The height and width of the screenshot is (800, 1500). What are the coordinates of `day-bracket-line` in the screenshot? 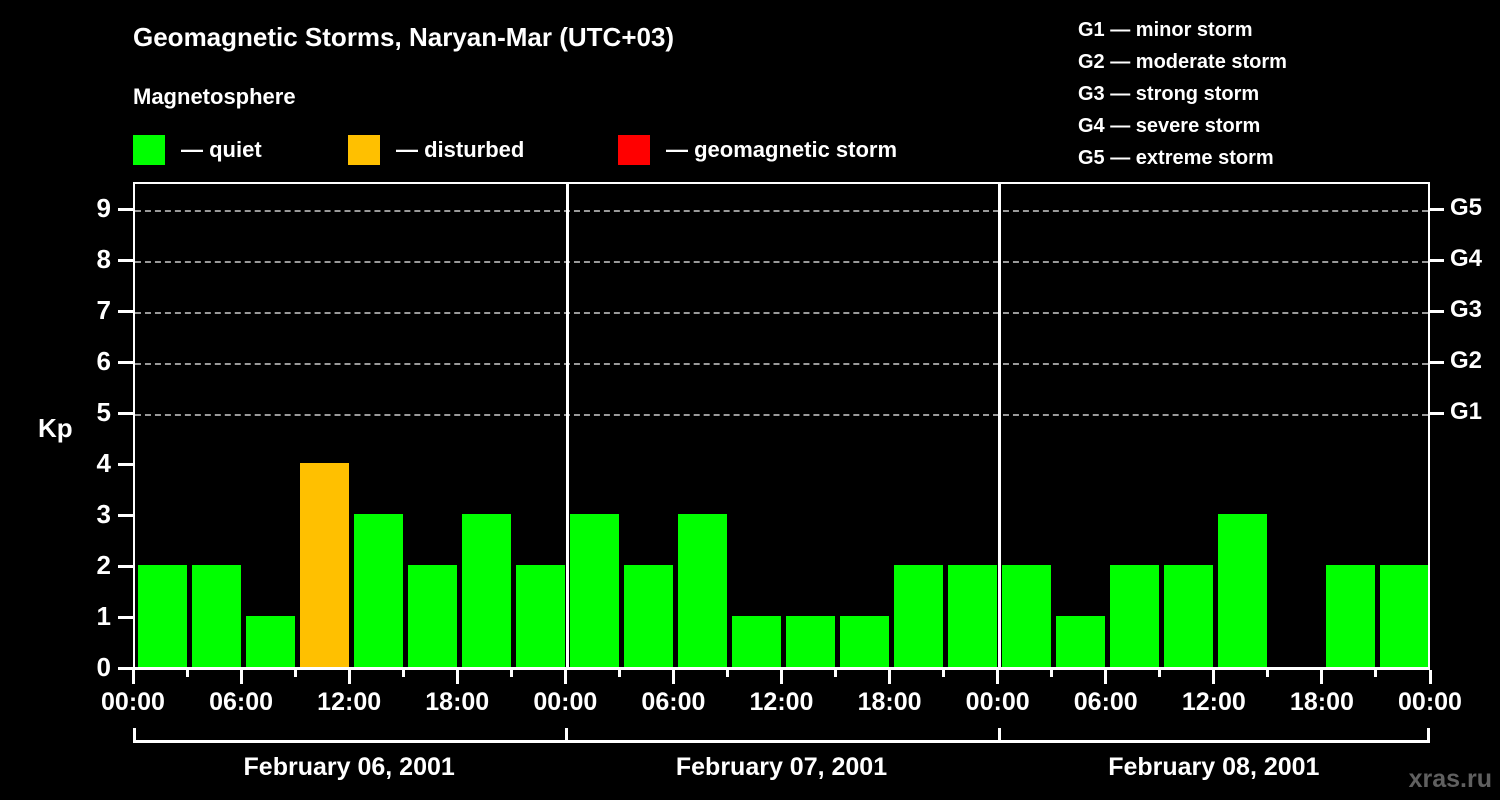 It's located at (781, 741).